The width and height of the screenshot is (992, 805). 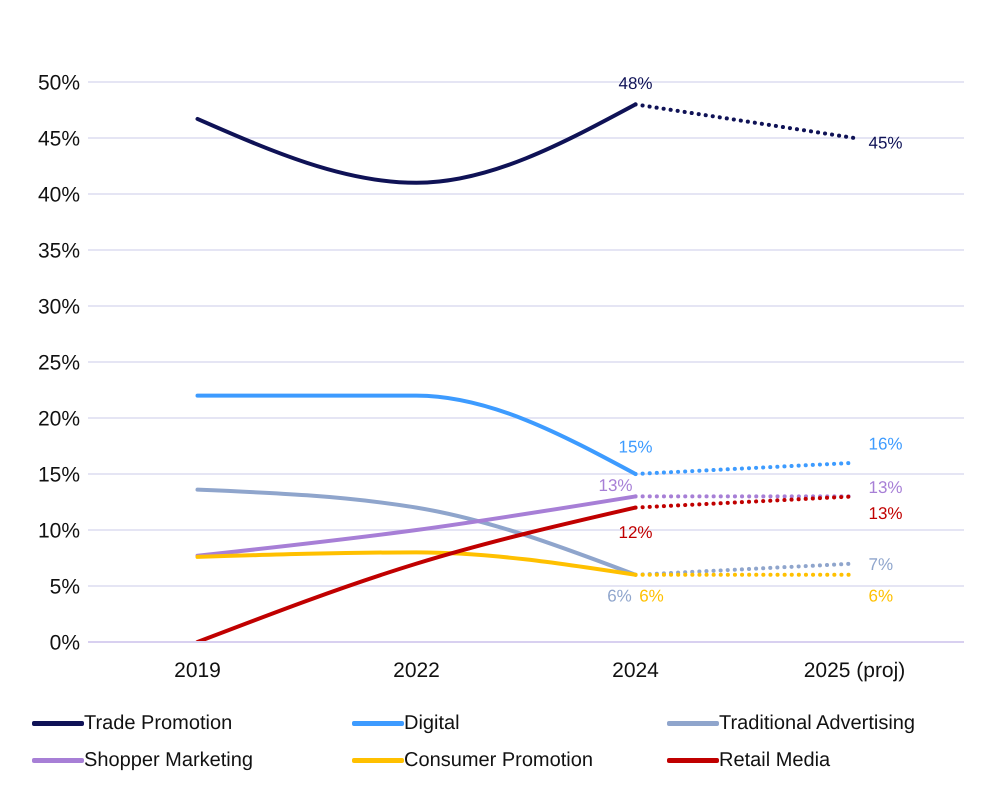 I want to click on data-label: 7%, so click(x=881, y=564).